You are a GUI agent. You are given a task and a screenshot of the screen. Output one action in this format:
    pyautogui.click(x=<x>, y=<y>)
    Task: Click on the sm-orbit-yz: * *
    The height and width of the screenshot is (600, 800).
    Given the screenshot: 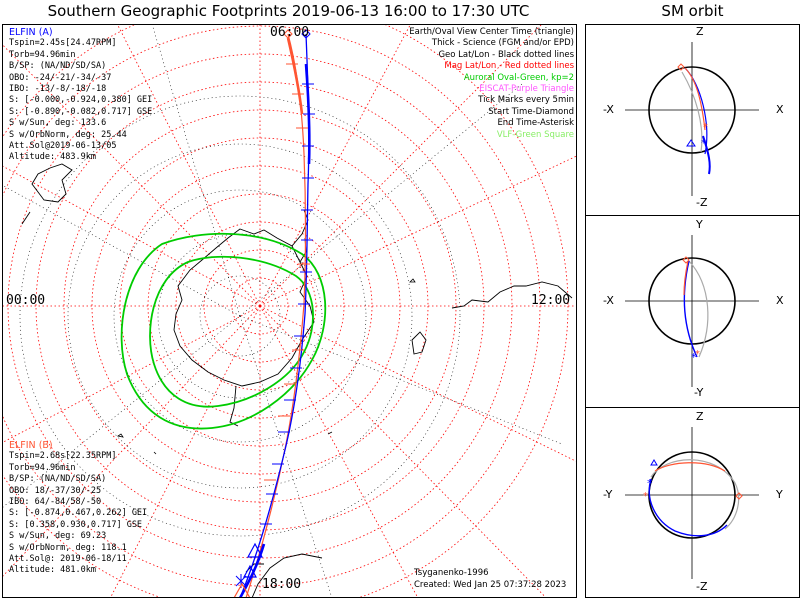 What is the action you would take?
    pyautogui.click(x=692, y=503)
    